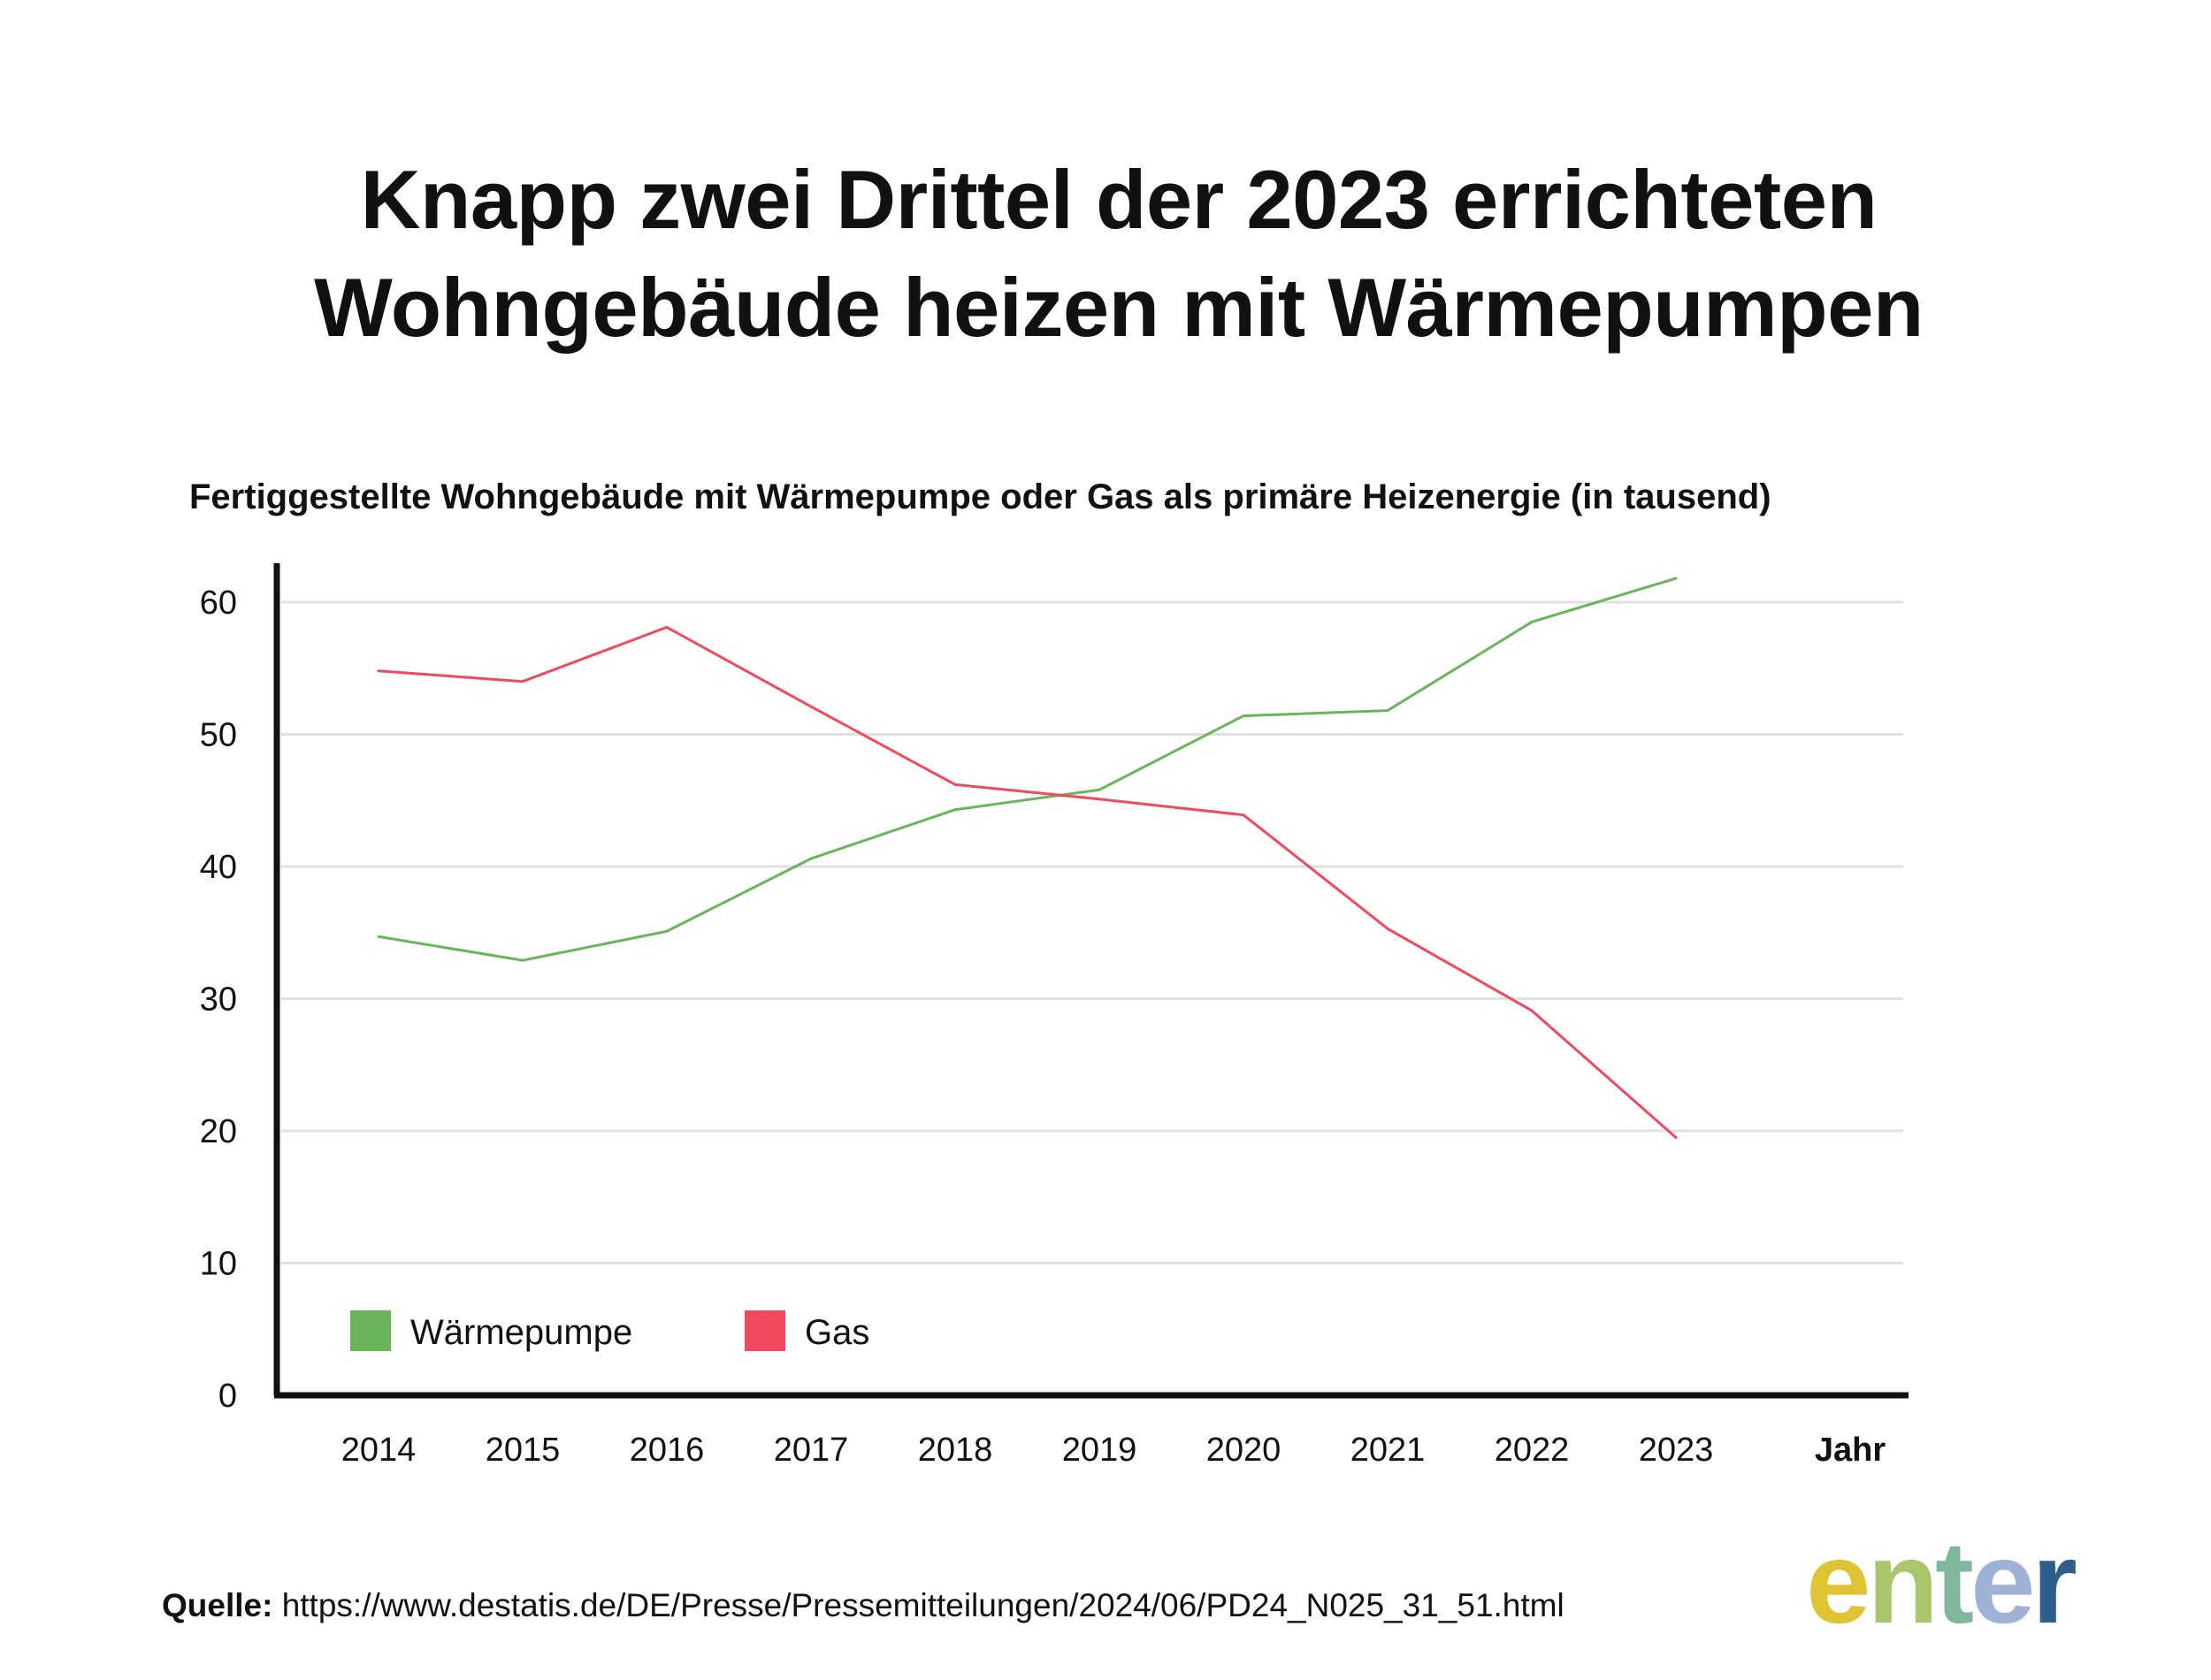  What do you see at coordinates (218, 735) in the screenshot?
I see `y-tick-label: 50` at bounding box center [218, 735].